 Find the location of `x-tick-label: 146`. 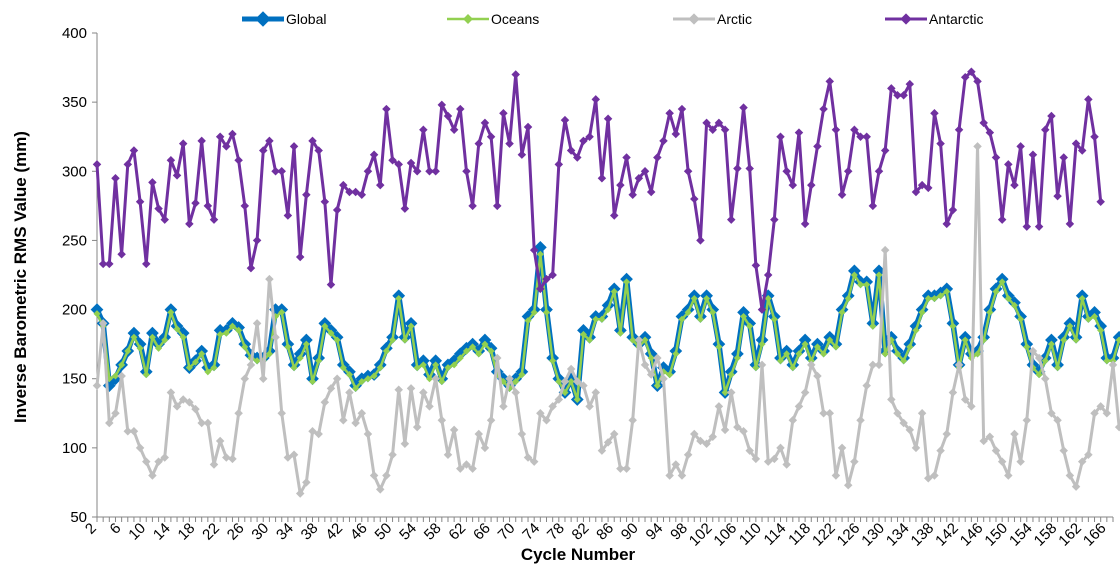

x-tick-label: 146 is located at coordinates (972, 535).